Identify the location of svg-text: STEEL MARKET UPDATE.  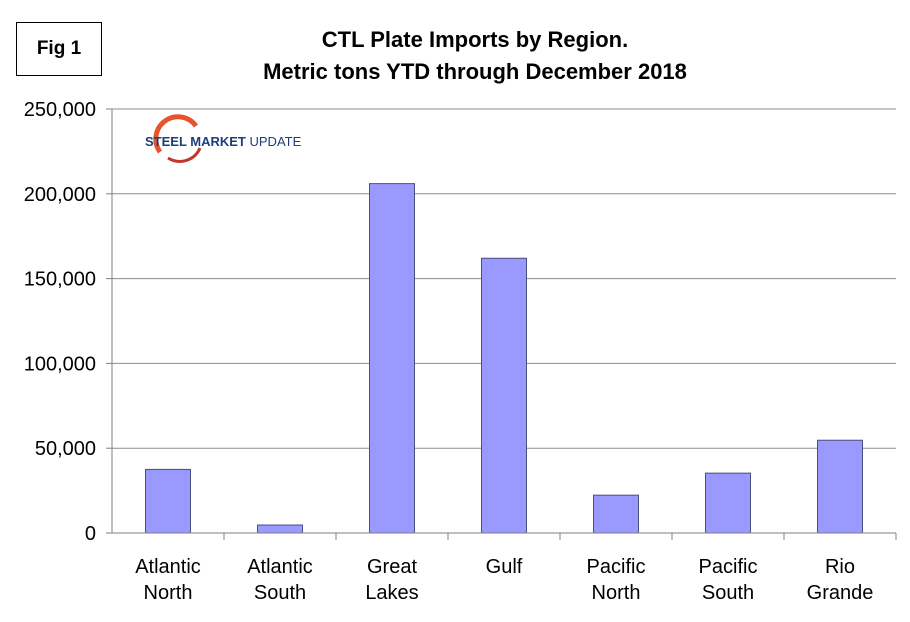
(223, 141).